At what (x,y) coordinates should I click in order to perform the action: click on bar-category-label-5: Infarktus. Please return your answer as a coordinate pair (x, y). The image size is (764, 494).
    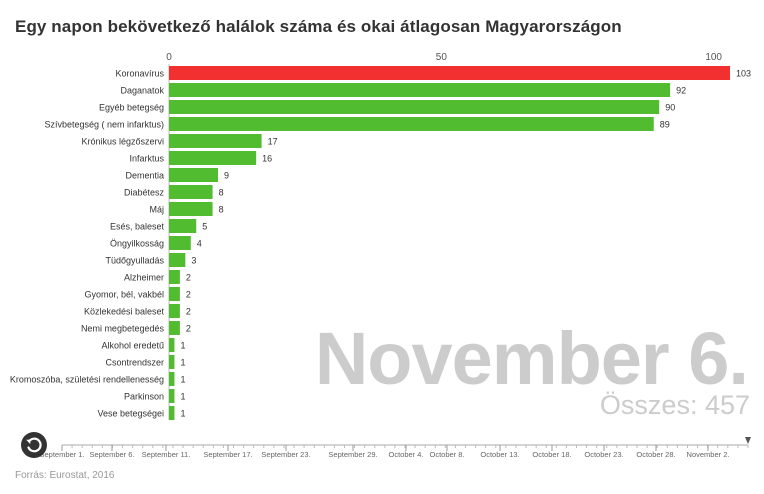
    Looking at the image, I should click on (146, 159).